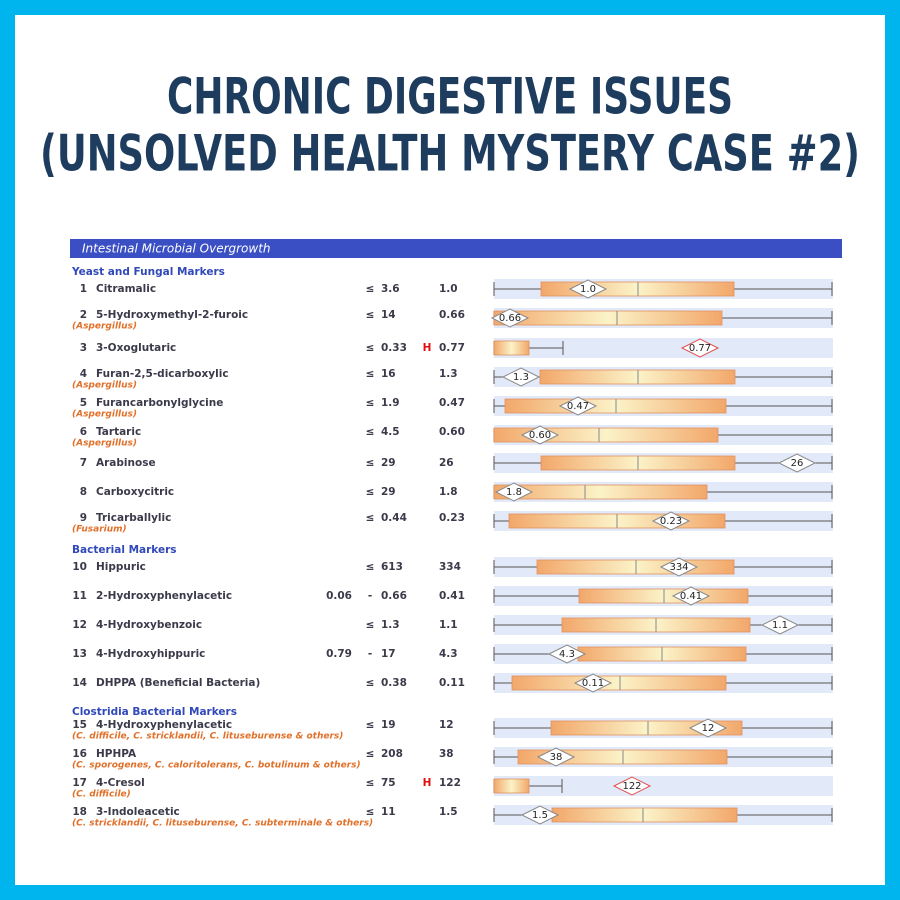 Image resolution: width=900 pixels, height=900 pixels. Describe the element at coordinates (448, 289) in the screenshot. I see `value: 1.0` at that location.